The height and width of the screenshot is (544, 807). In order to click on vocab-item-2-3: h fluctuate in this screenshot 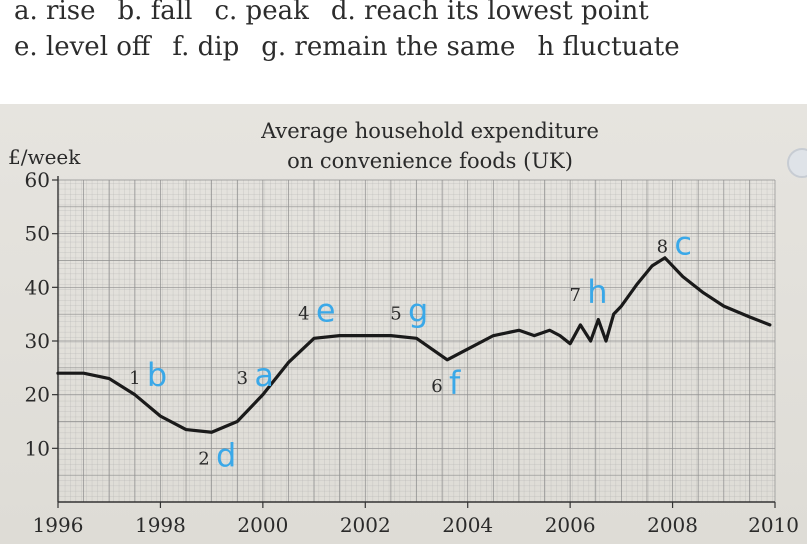, I will do `click(608, 47)`.